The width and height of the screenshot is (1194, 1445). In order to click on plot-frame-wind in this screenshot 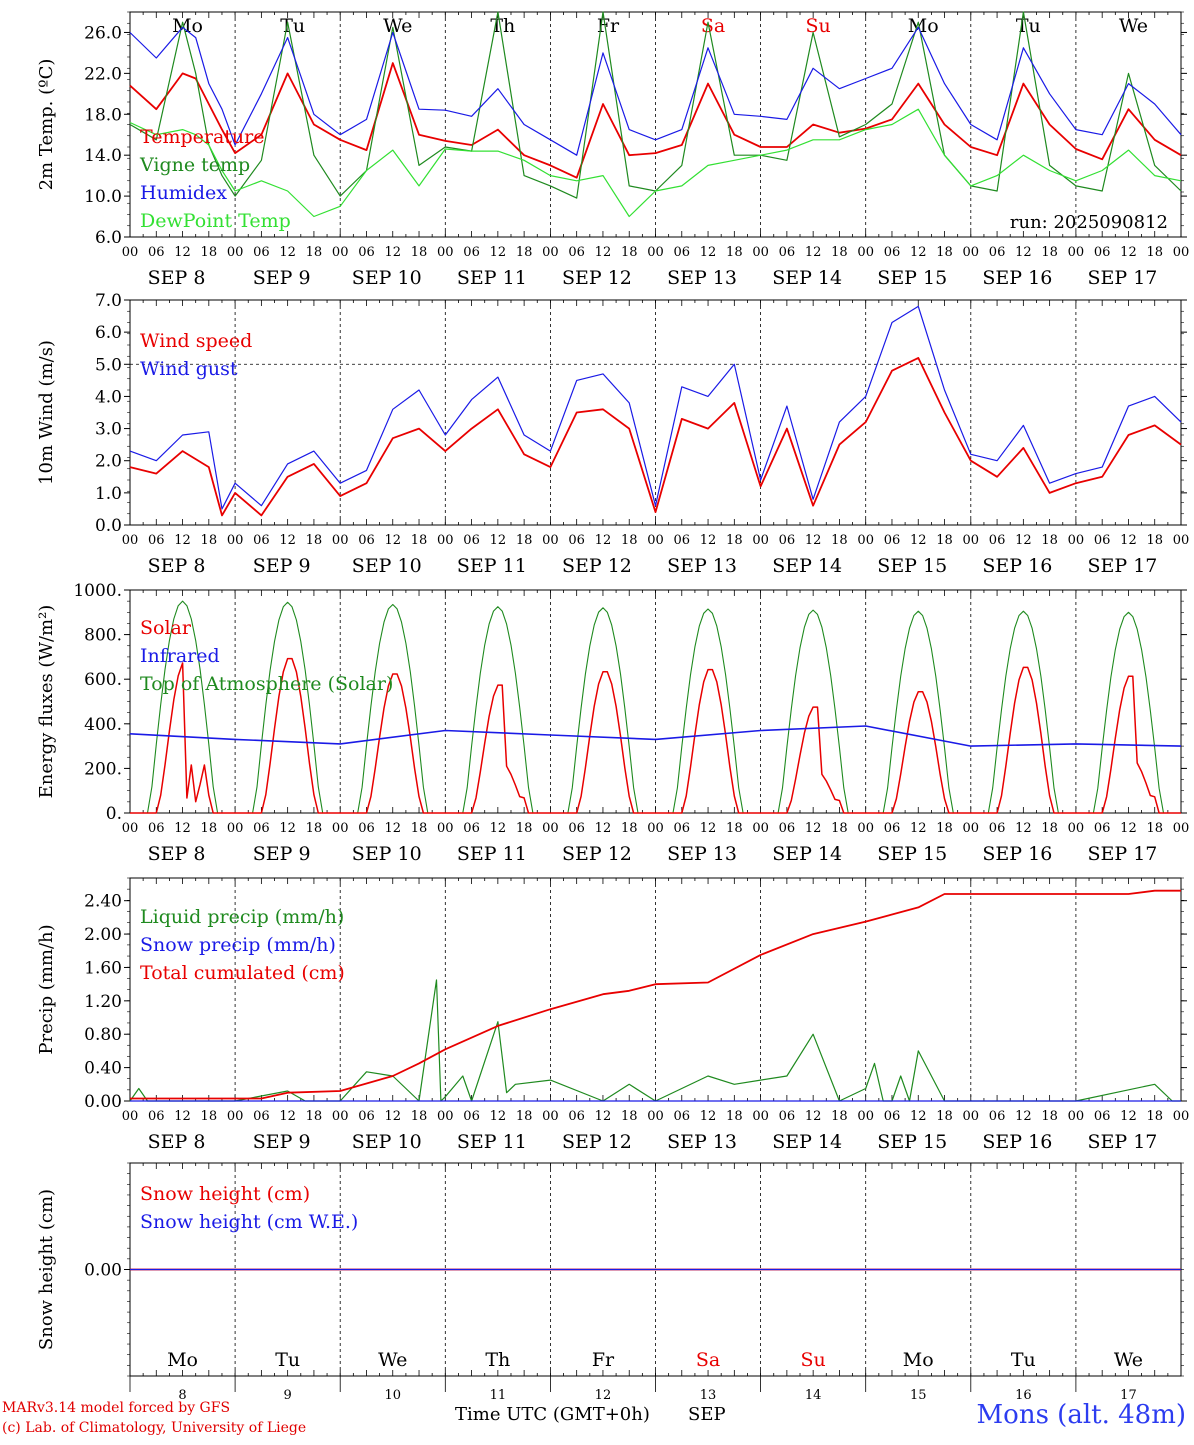, I will do `click(655, 412)`.